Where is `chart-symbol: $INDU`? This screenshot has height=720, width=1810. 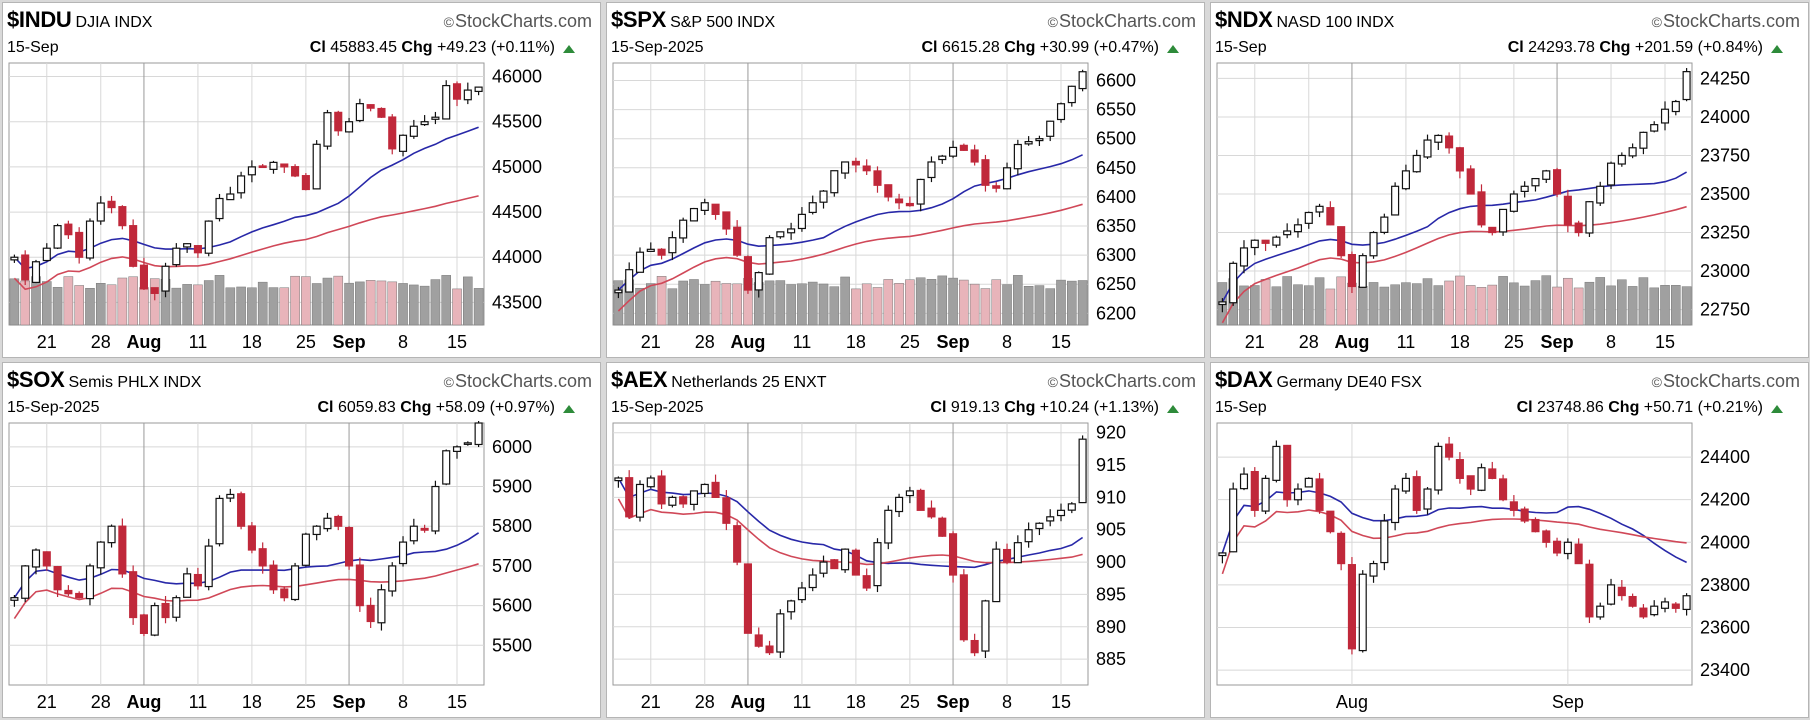
chart-symbol: $INDU is located at coordinates (39, 19).